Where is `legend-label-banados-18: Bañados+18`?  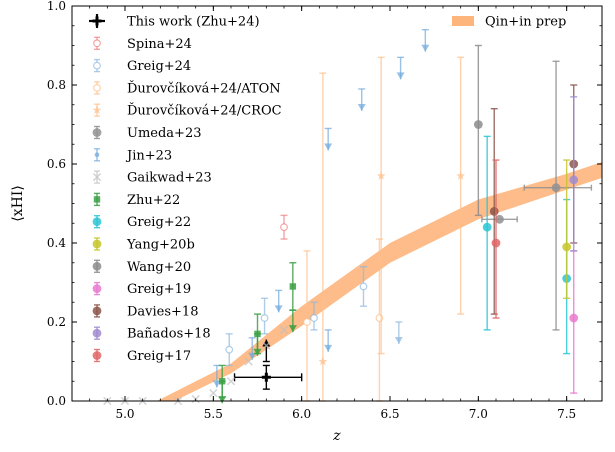
legend-label-banados-18: Bañados+18 is located at coordinates (169, 334).